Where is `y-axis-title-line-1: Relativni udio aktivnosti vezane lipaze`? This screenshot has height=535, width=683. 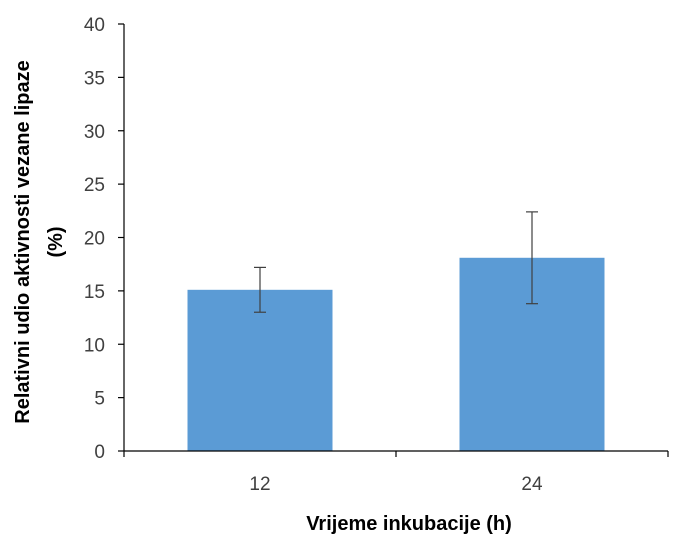 y-axis-title-line-1: Relativni udio aktivnosti vezane lipaze is located at coordinates (23, 241).